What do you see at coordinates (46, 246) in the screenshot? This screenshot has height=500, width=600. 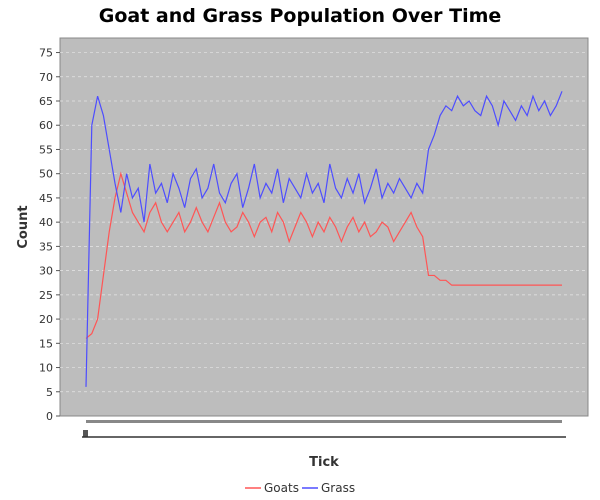 I see `y-tick-label: 35` at bounding box center [46, 246].